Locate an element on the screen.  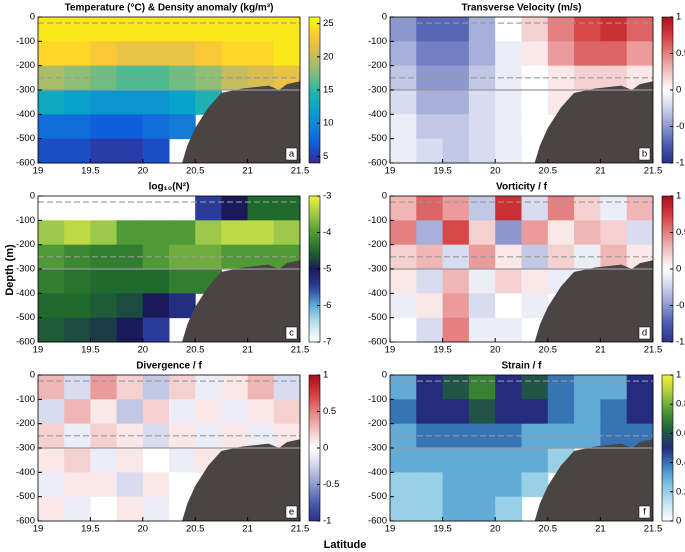
x-tick-label: 20 is located at coordinates (495, 350).